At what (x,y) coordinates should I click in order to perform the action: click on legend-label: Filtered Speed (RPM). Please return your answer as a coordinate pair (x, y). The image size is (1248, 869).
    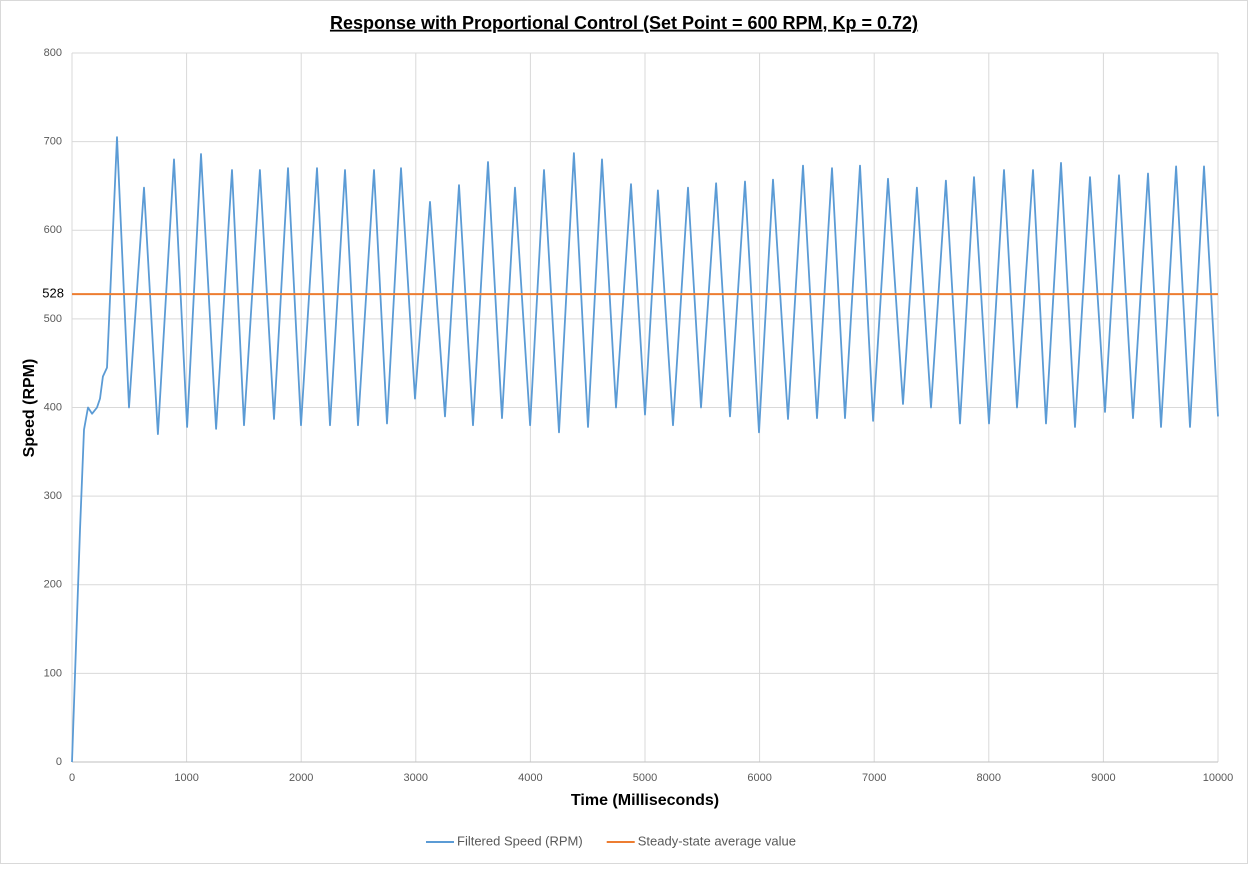
    Looking at the image, I should click on (520, 840).